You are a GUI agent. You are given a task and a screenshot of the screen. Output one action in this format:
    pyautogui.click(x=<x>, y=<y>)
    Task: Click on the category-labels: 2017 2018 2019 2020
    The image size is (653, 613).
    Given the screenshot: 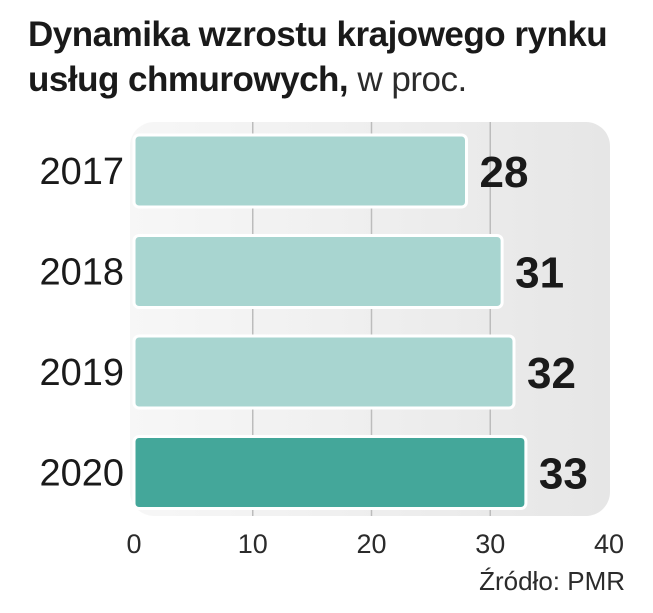 What is the action you would take?
    pyautogui.click(x=81, y=323)
    